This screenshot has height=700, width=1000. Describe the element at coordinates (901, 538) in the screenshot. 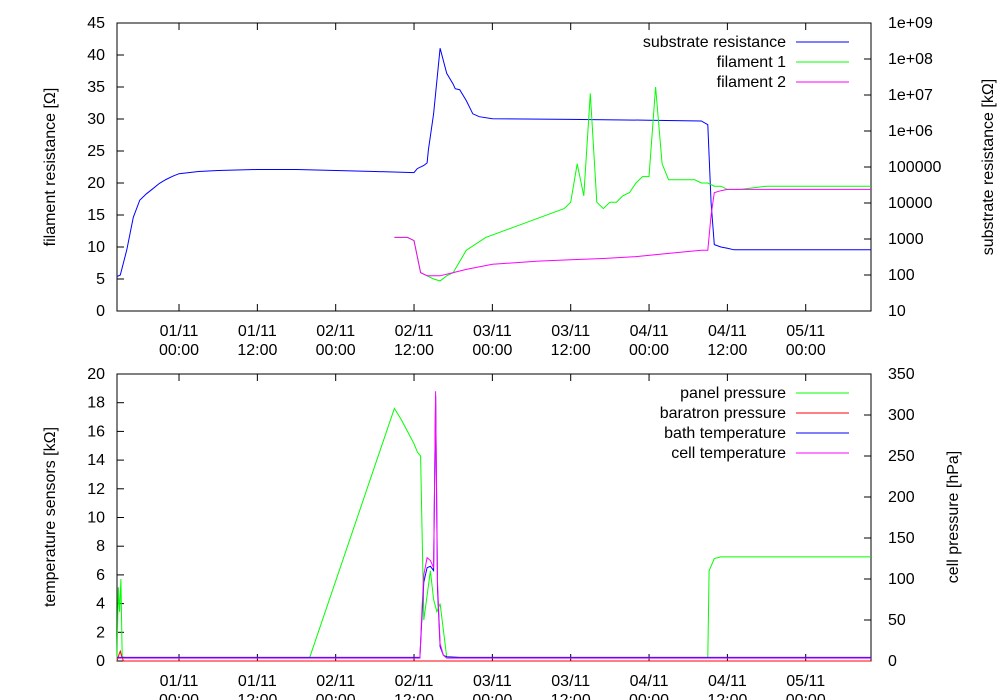

I see `bottom-y2-tick-label: 150` at that location.